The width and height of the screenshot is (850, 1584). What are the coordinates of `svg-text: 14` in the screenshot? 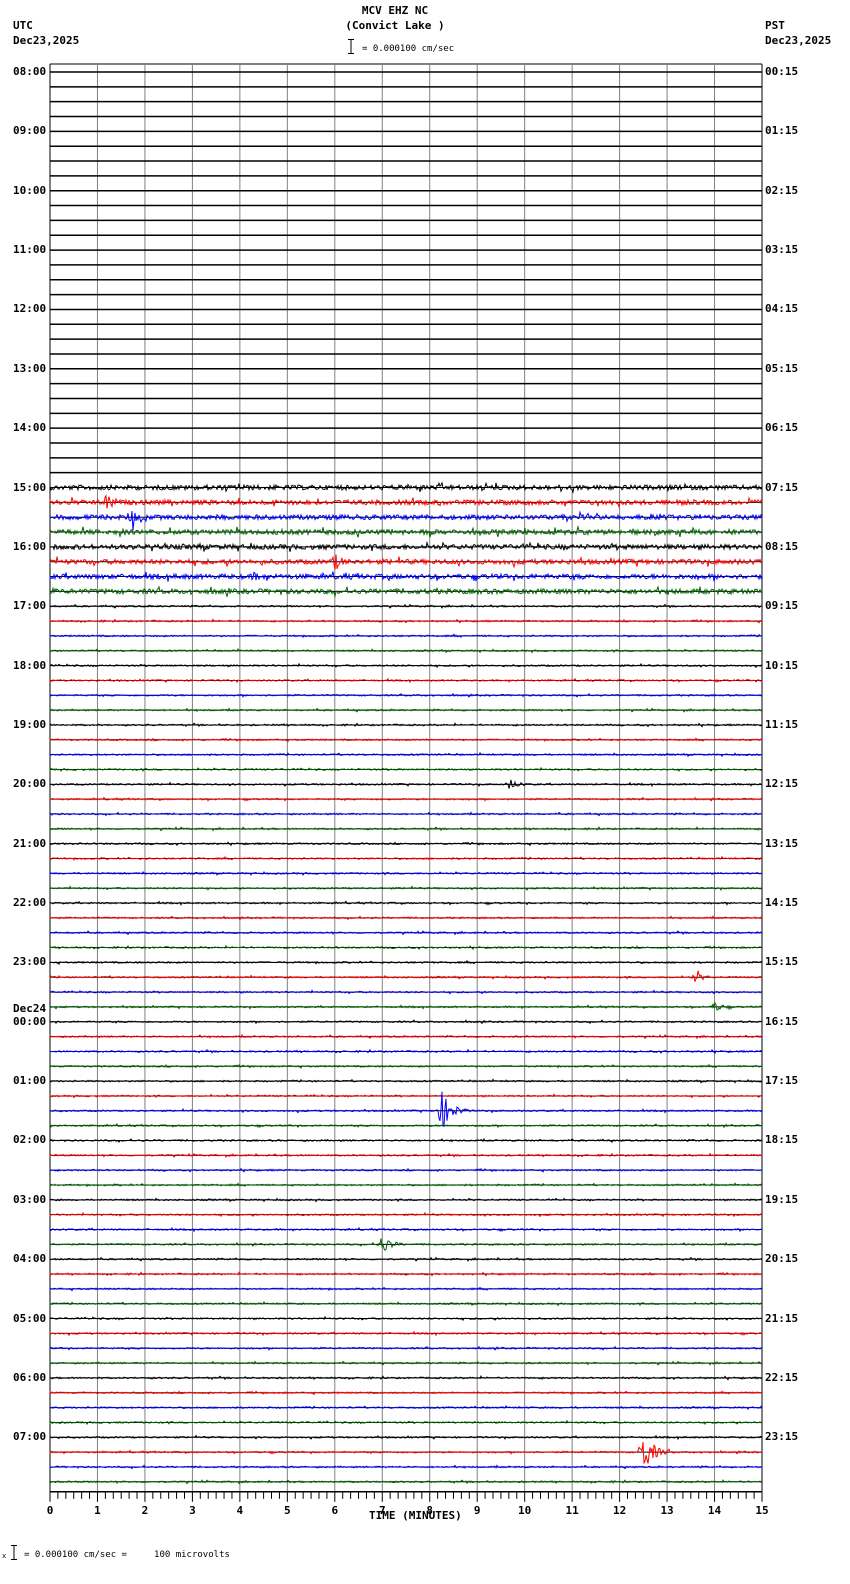 It's located at (715, 1510).